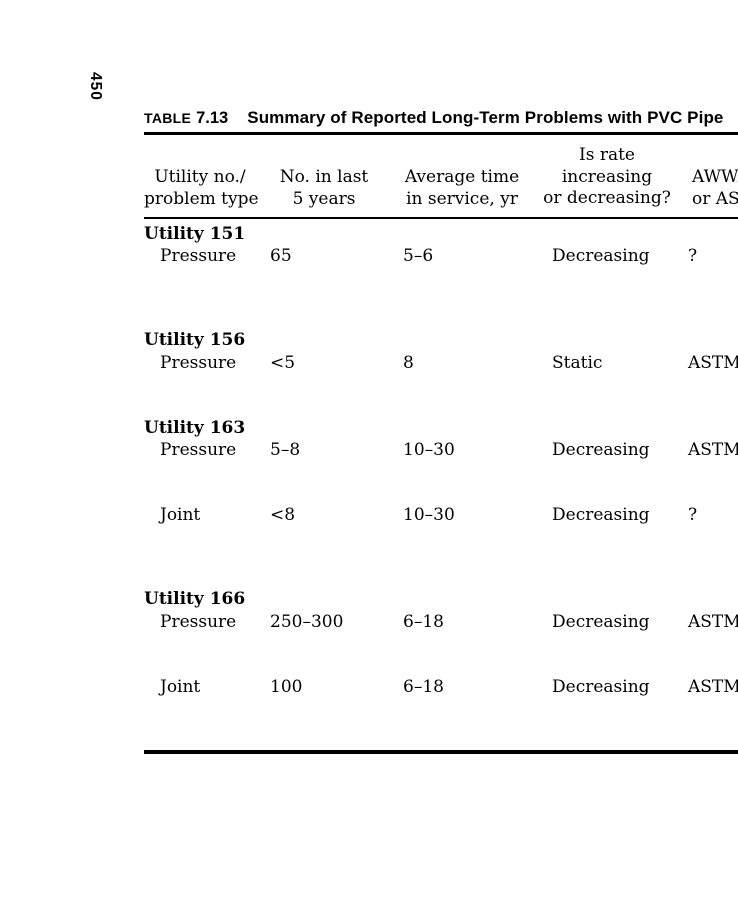 This screenshot has width=738, height=900. What do you see at coordinates (324, 177) in the screenshot?
I see `column-header-line: No. in last` at bounding box center [324, 177].